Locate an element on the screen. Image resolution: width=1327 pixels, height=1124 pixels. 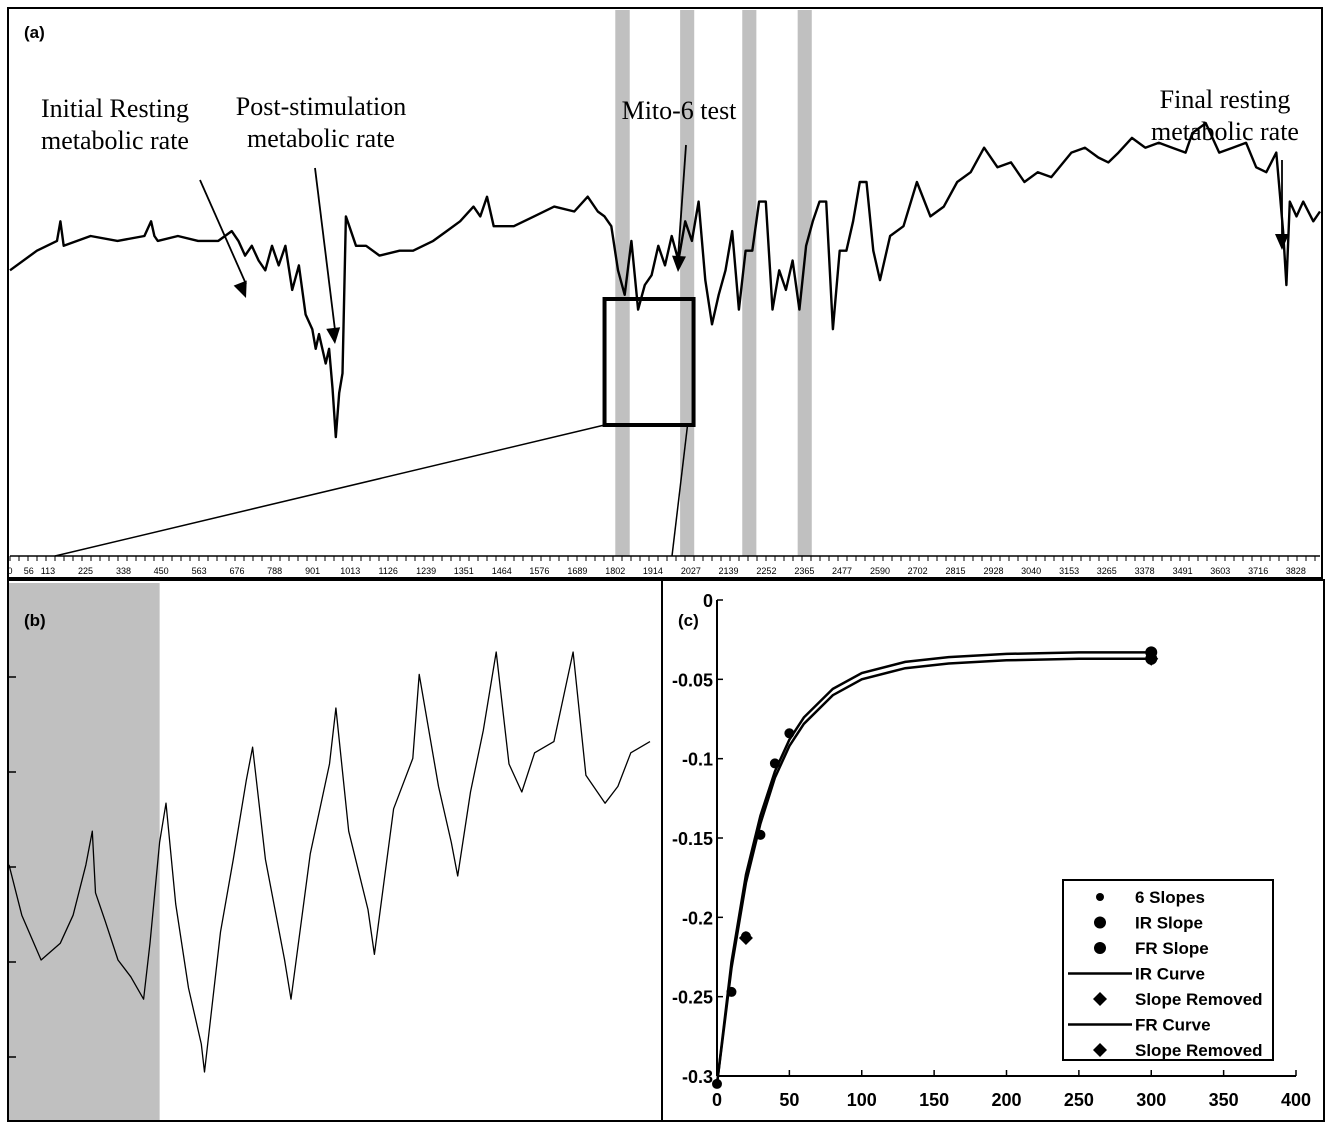
a-x-tick-label: 1689 is located at coordinates (577, 571).